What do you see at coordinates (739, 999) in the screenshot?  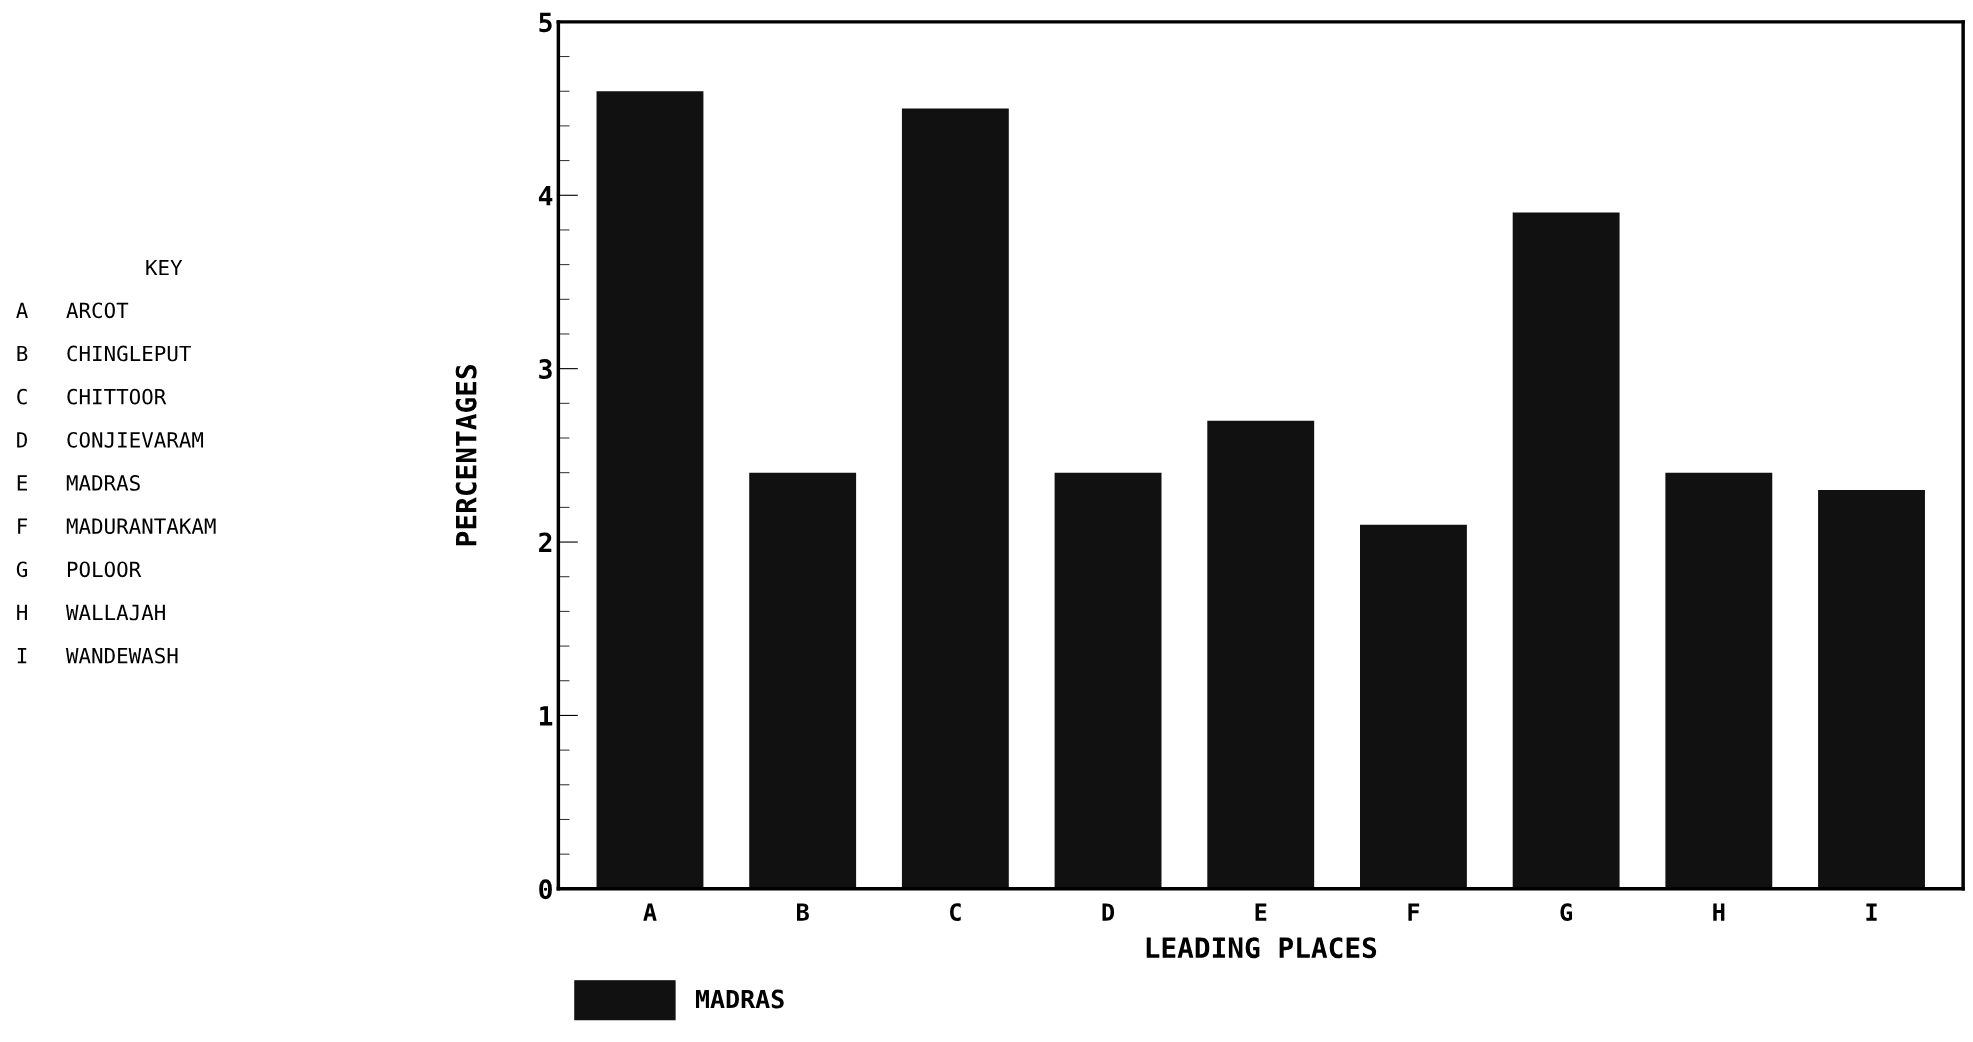 I see `legend-label: MADRAS` at bounding box center [739, 999].